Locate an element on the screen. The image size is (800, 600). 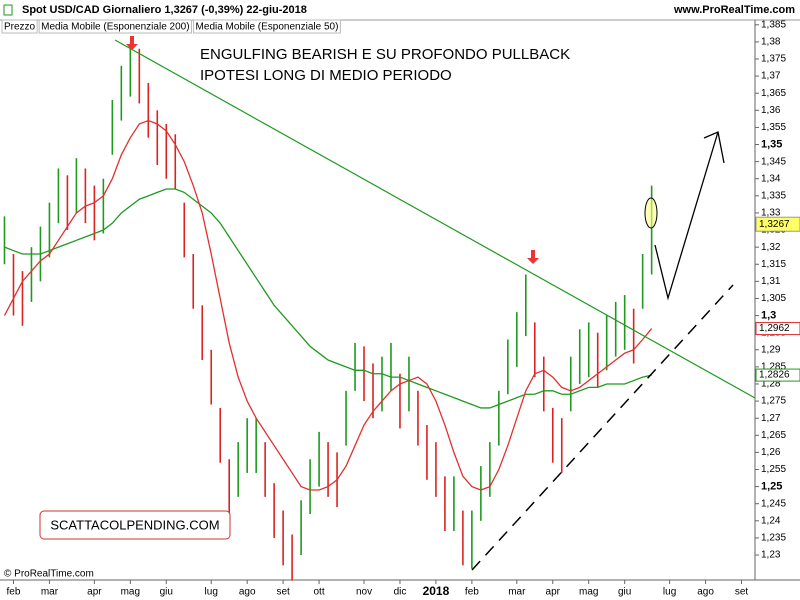
last-price-tag is located at coordinates (777, 224).